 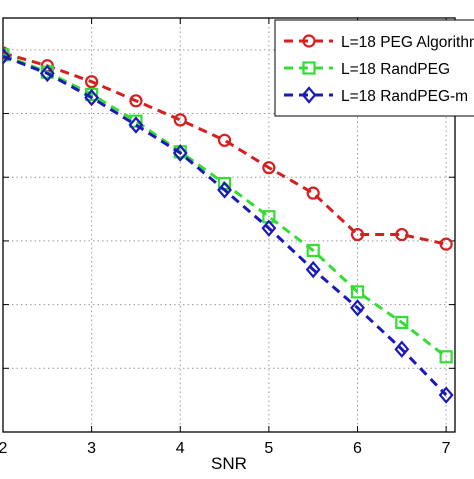 I want to click on x-axis-label: SNR, so click(x=229, y=463).